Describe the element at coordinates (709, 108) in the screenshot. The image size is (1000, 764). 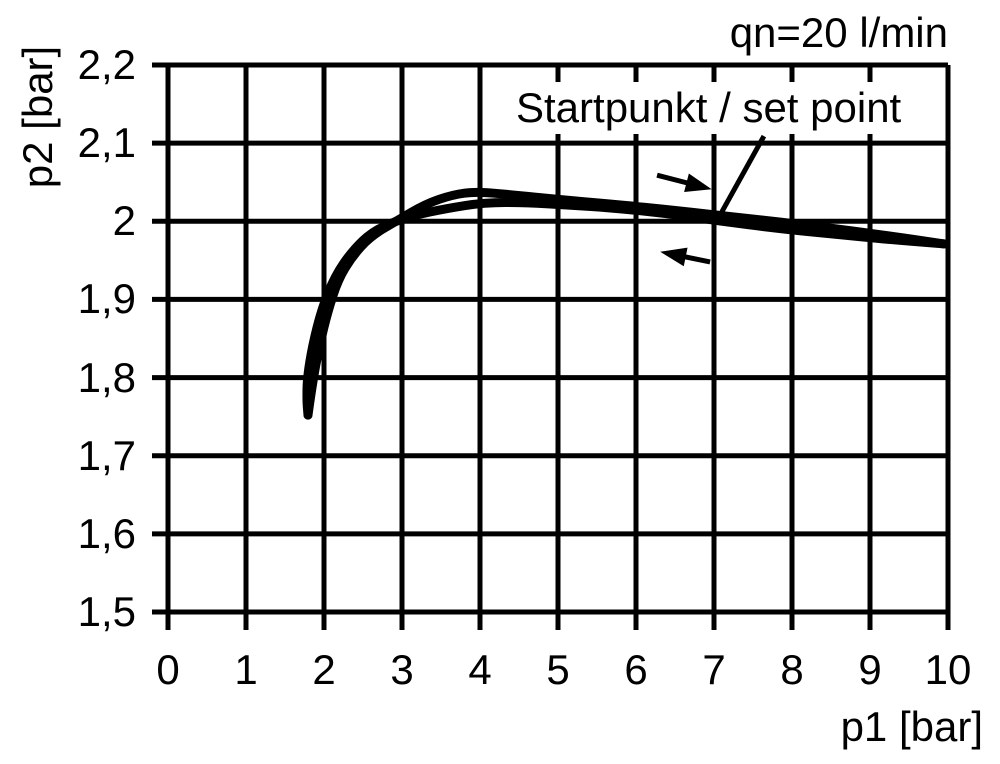
I see `setpoint-label: Startpunkt / set point` at that location.